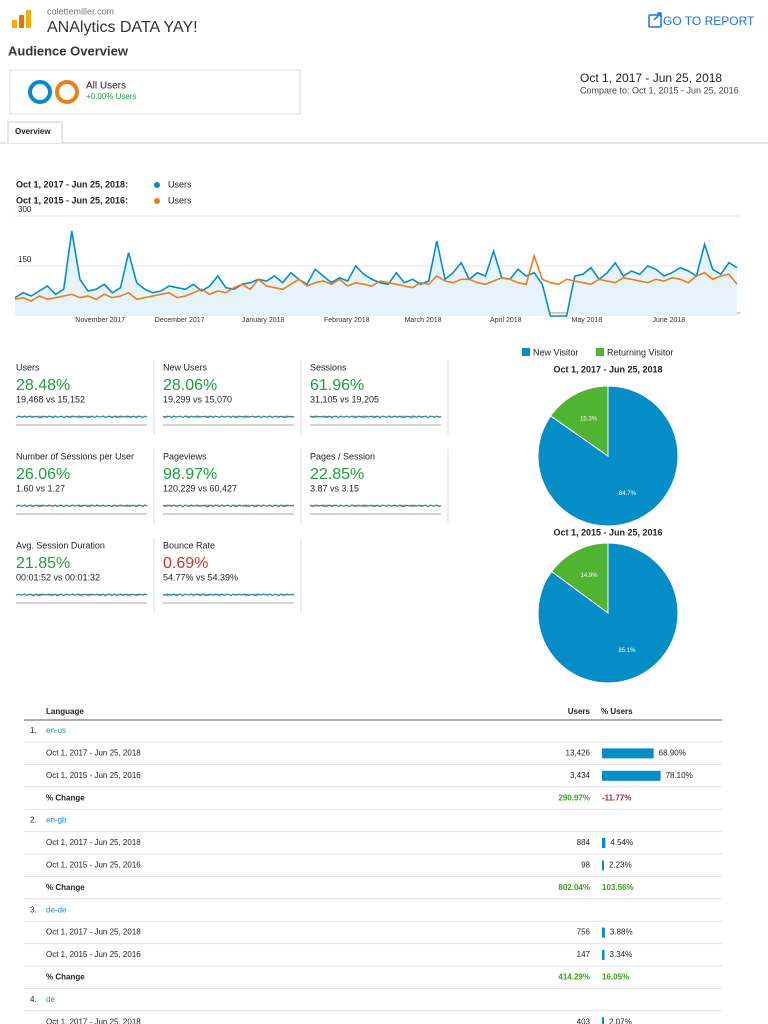 The image size is (768, 1024). I want to click on share-value: 2.07%, so click(620, 1020).